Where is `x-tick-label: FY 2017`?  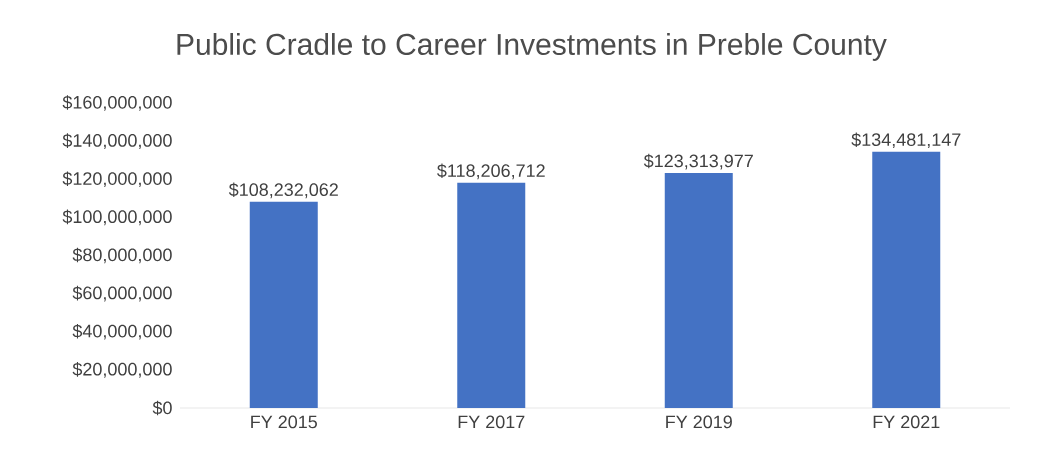 x-tick-label: FY 2017 is located at coordinates (491, 422).